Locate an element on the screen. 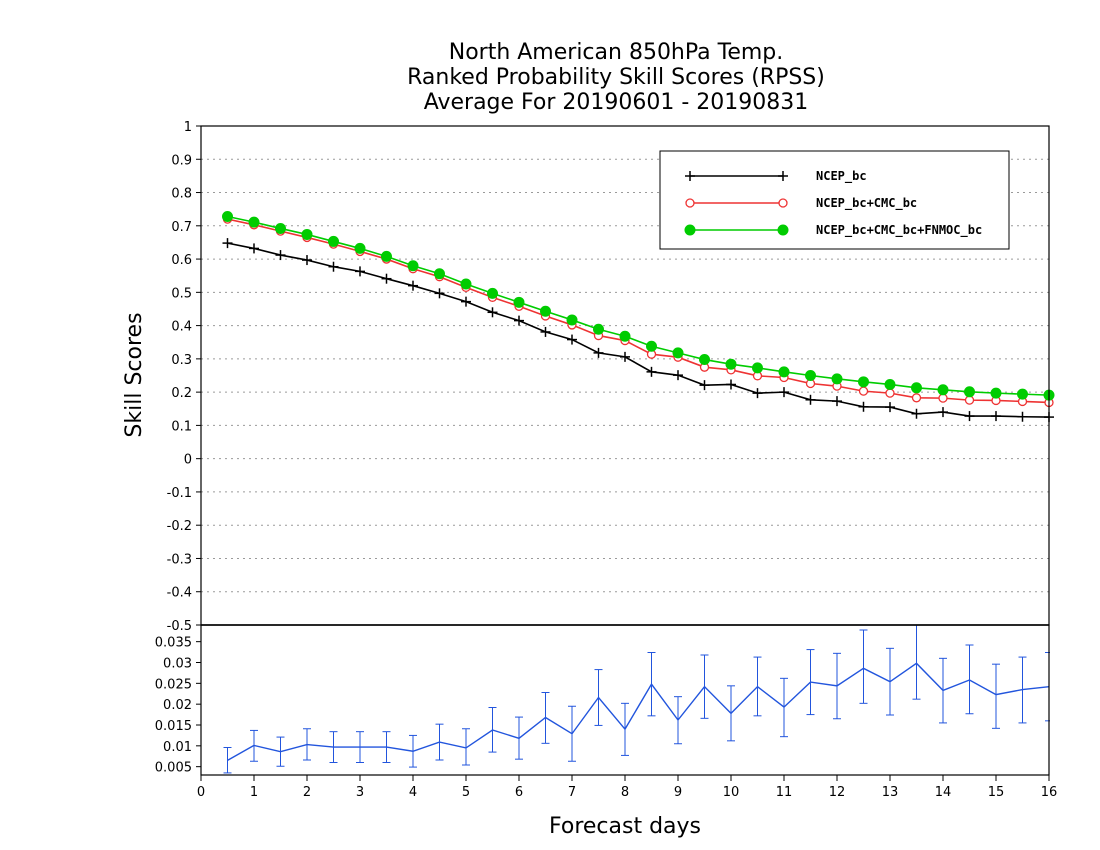 This screenshot has width=1100, height=850. x-tick-label: 13 is located at coordinates (890, 792).